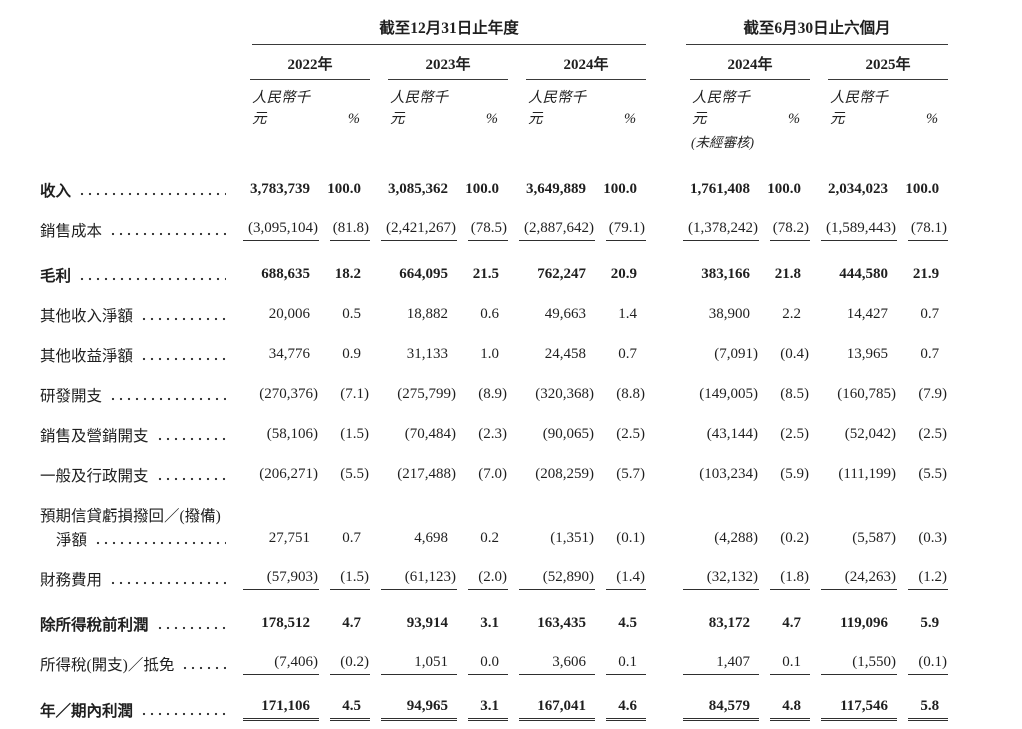  Describe the element at coordinates (71, 396) in the screenshot. I see `row-label: 研發開支` at that location.